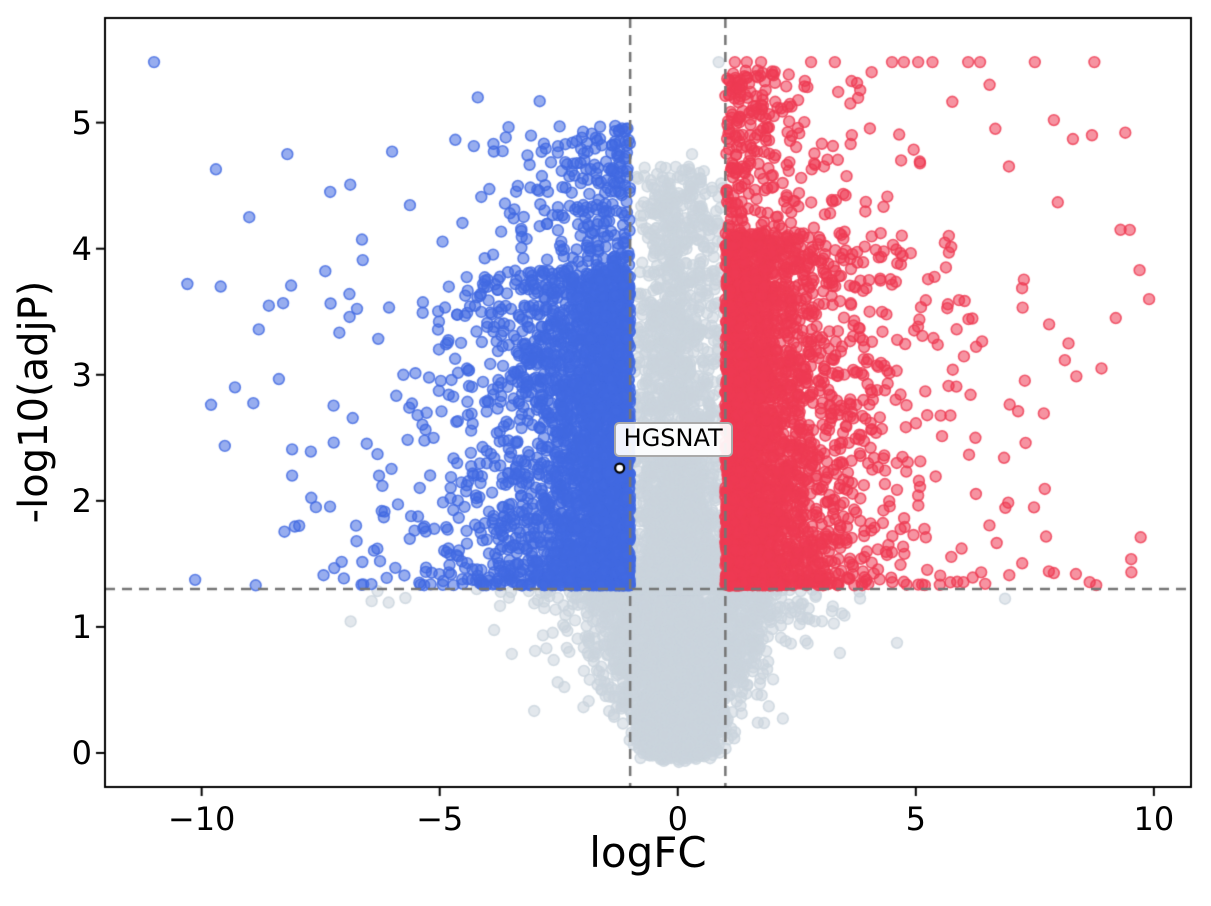 The height and width of the screenshot is (906, 1211). Describe the element at coordinates (34, 402) in the screenshot. I see `y-axis-label: -log10(adjP)` at that location.